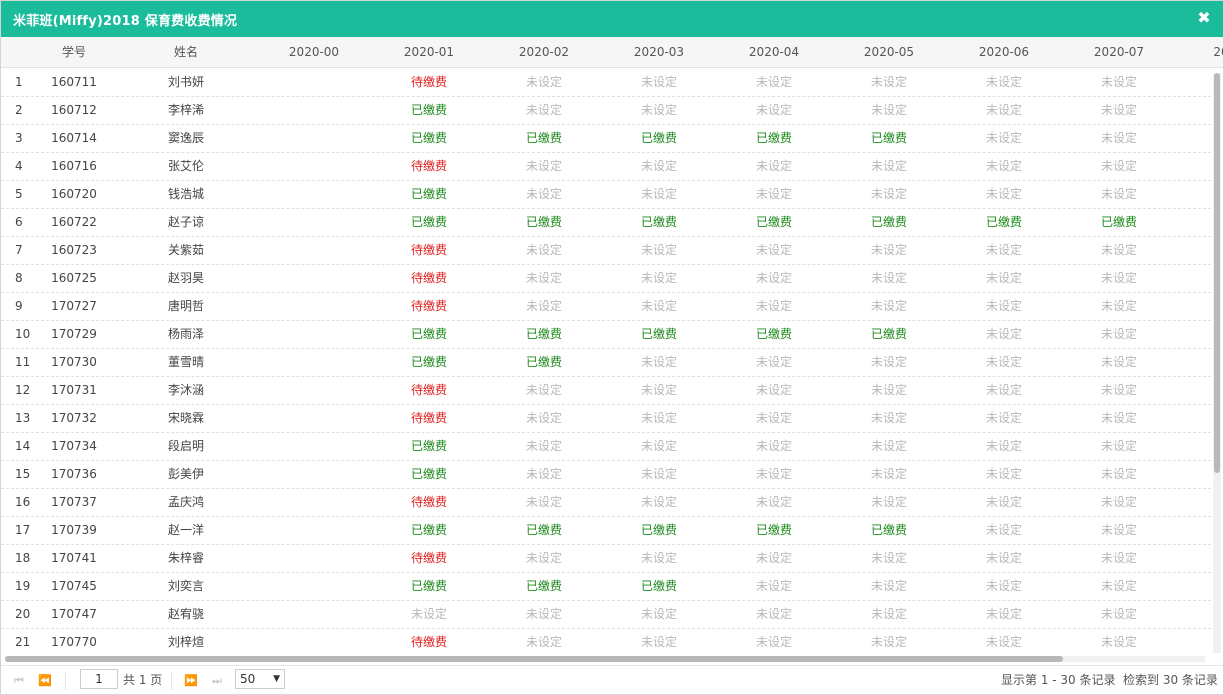 This screenshot has width=1224, height=695. Describe the element at coordinates (429, 52) in the screenshot. I see `column-header: 2020-01` at that location.